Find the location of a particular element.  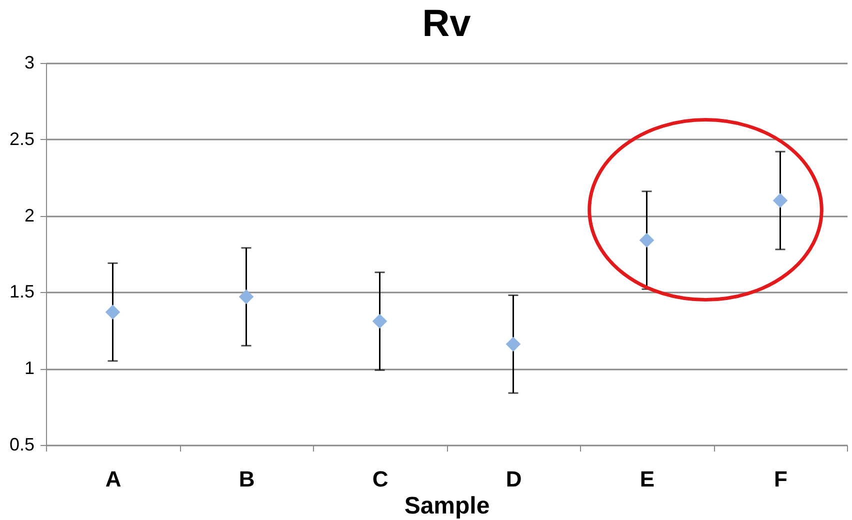

x-tick-label: D is located at coordinates (514, 479).